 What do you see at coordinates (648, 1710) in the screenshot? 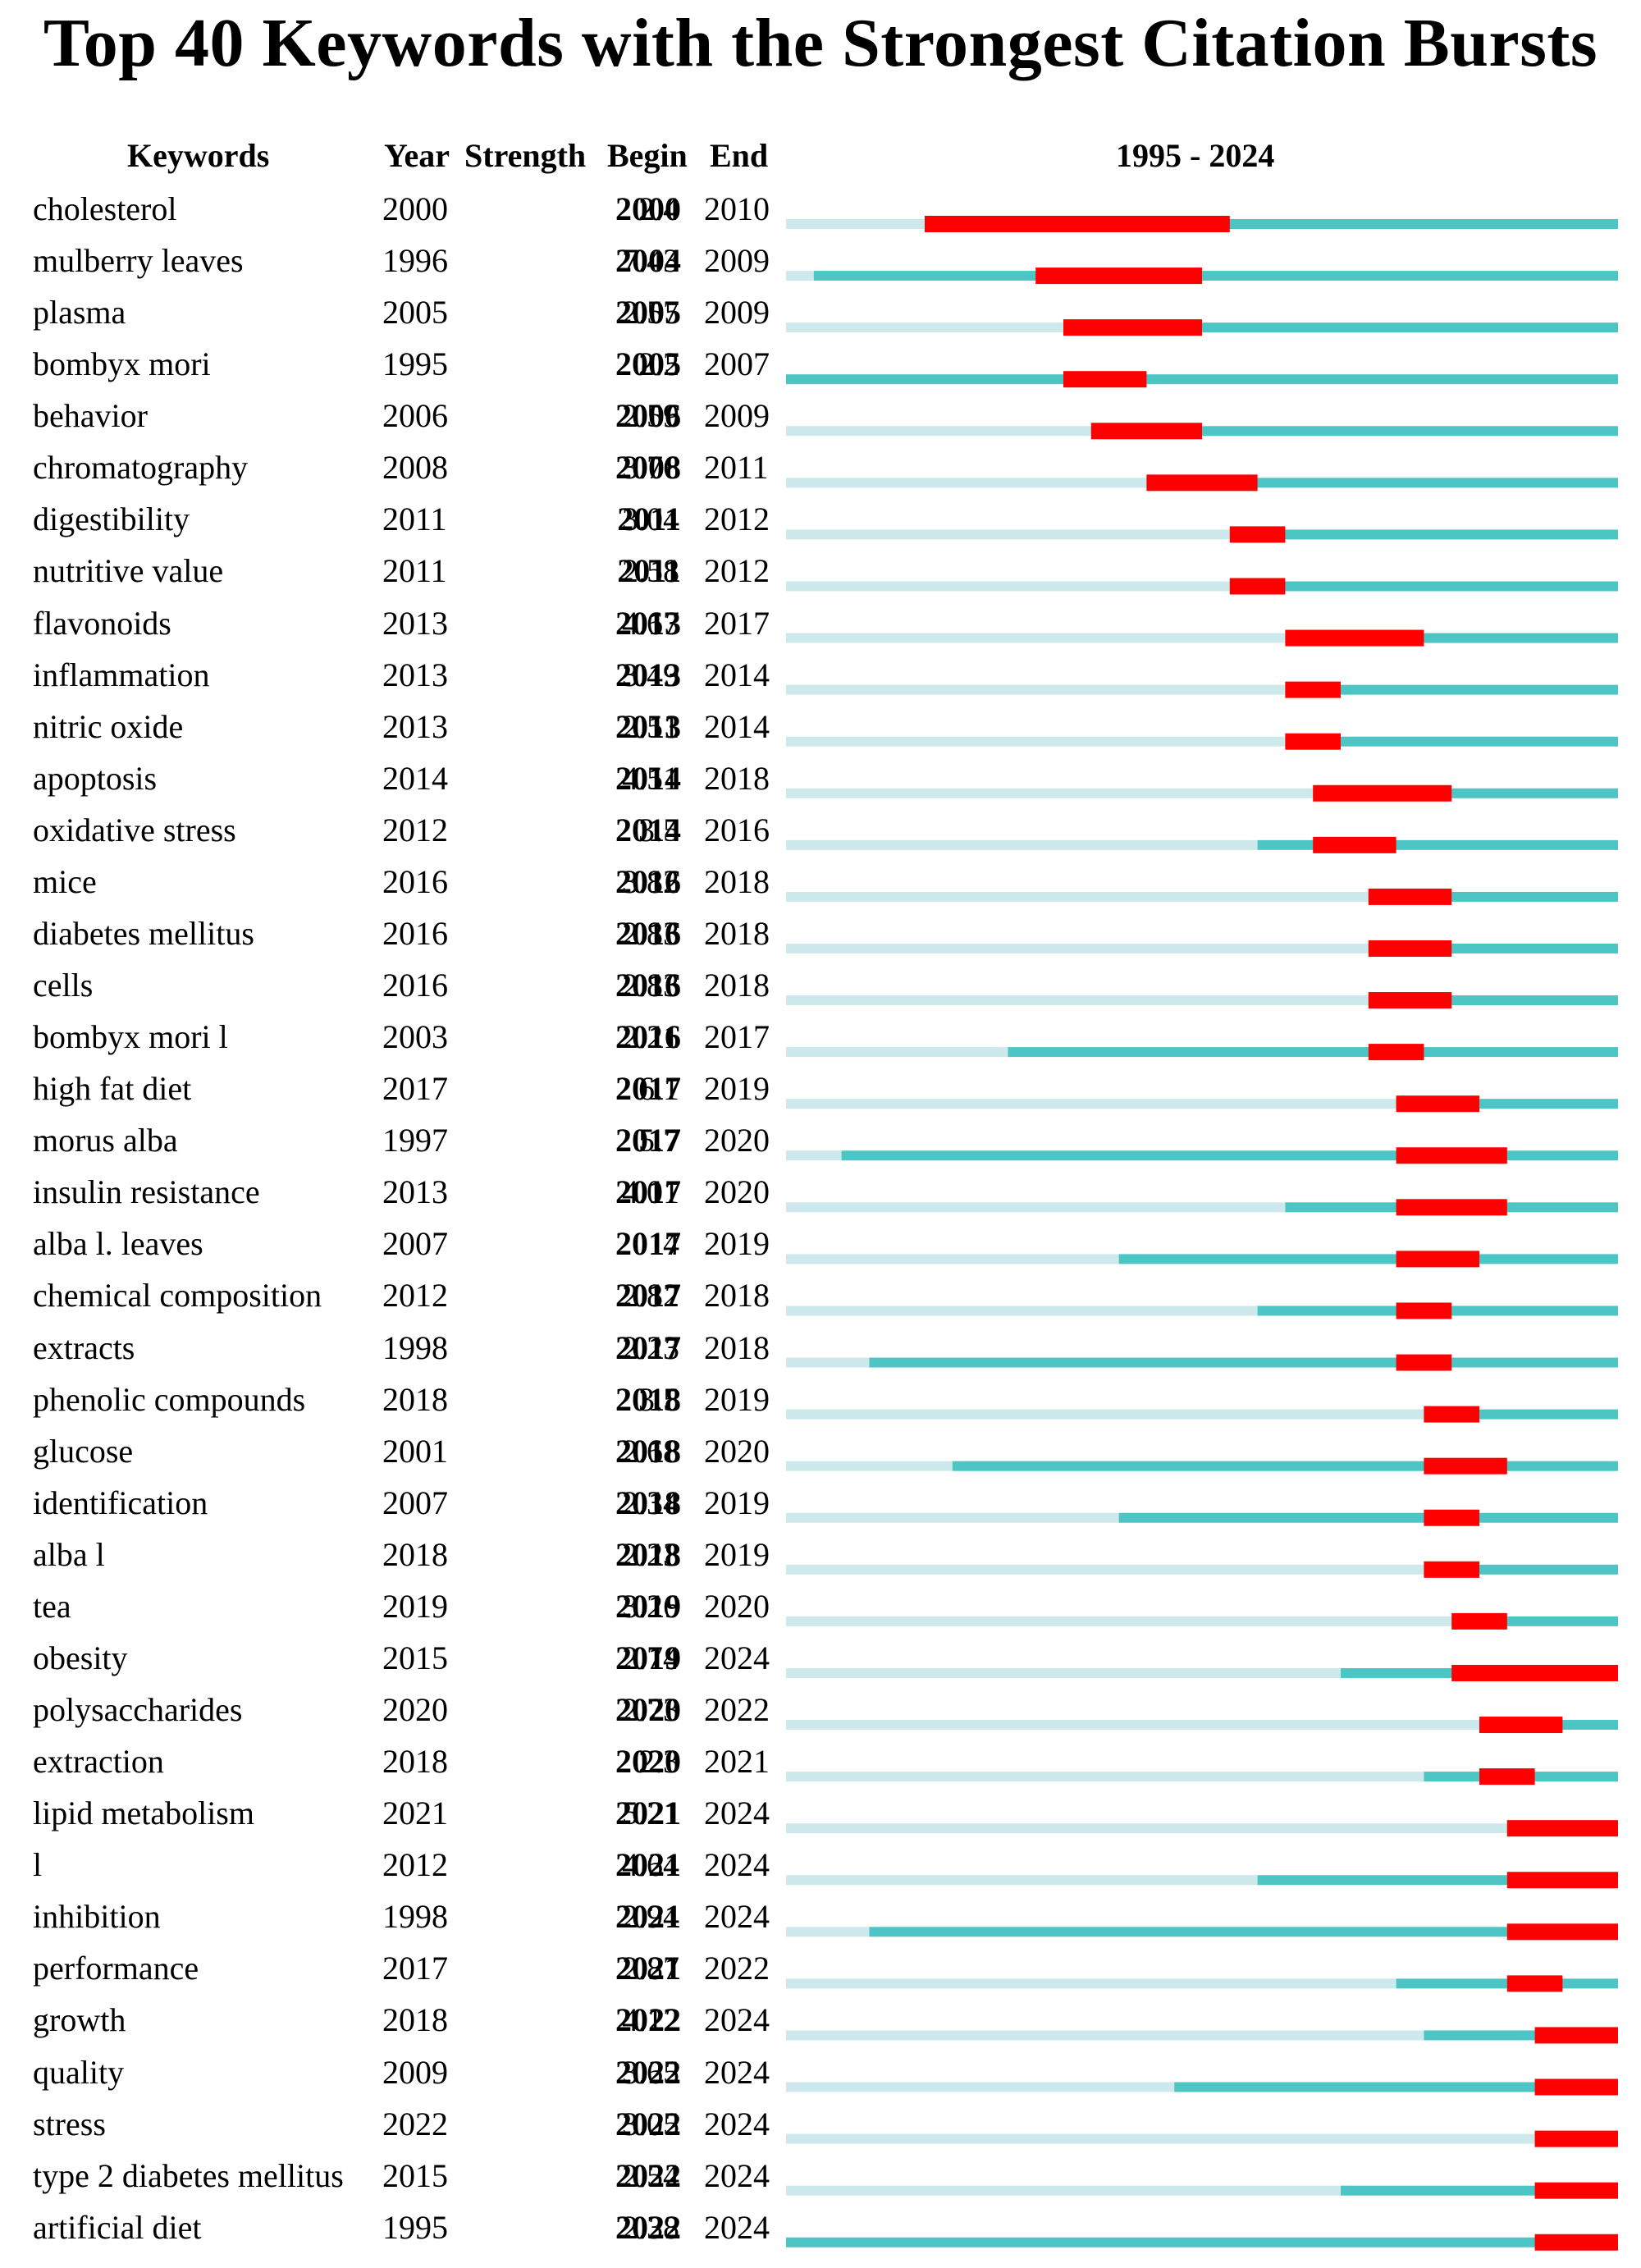
I see `begin-cell: 2020` at bounding box center [648, 1710].